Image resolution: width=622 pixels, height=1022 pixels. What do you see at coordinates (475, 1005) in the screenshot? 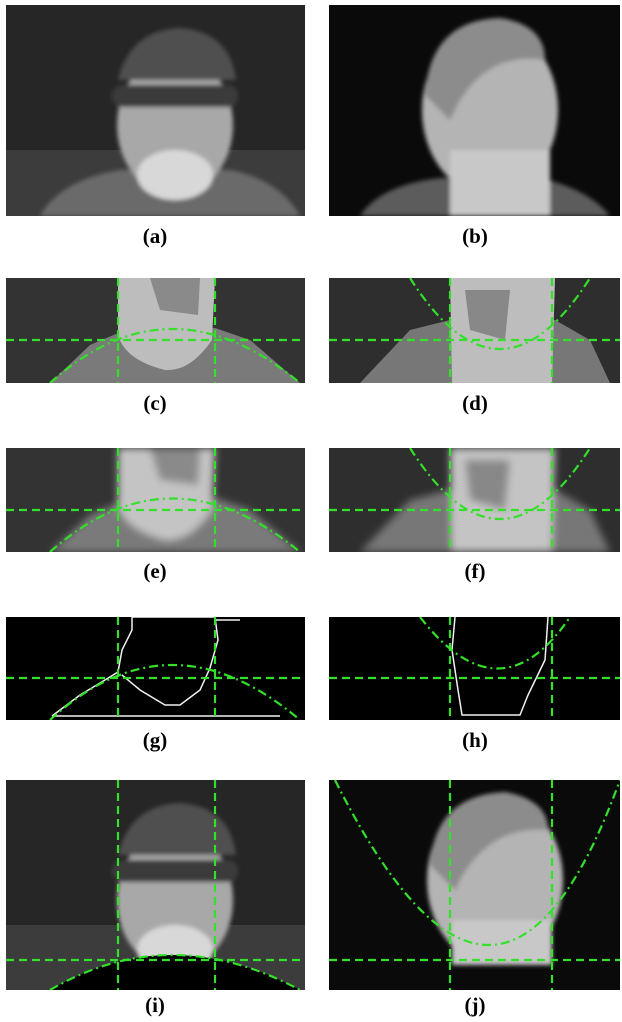
I see `panel-label: (j)` at bounding box center [475, 1005].